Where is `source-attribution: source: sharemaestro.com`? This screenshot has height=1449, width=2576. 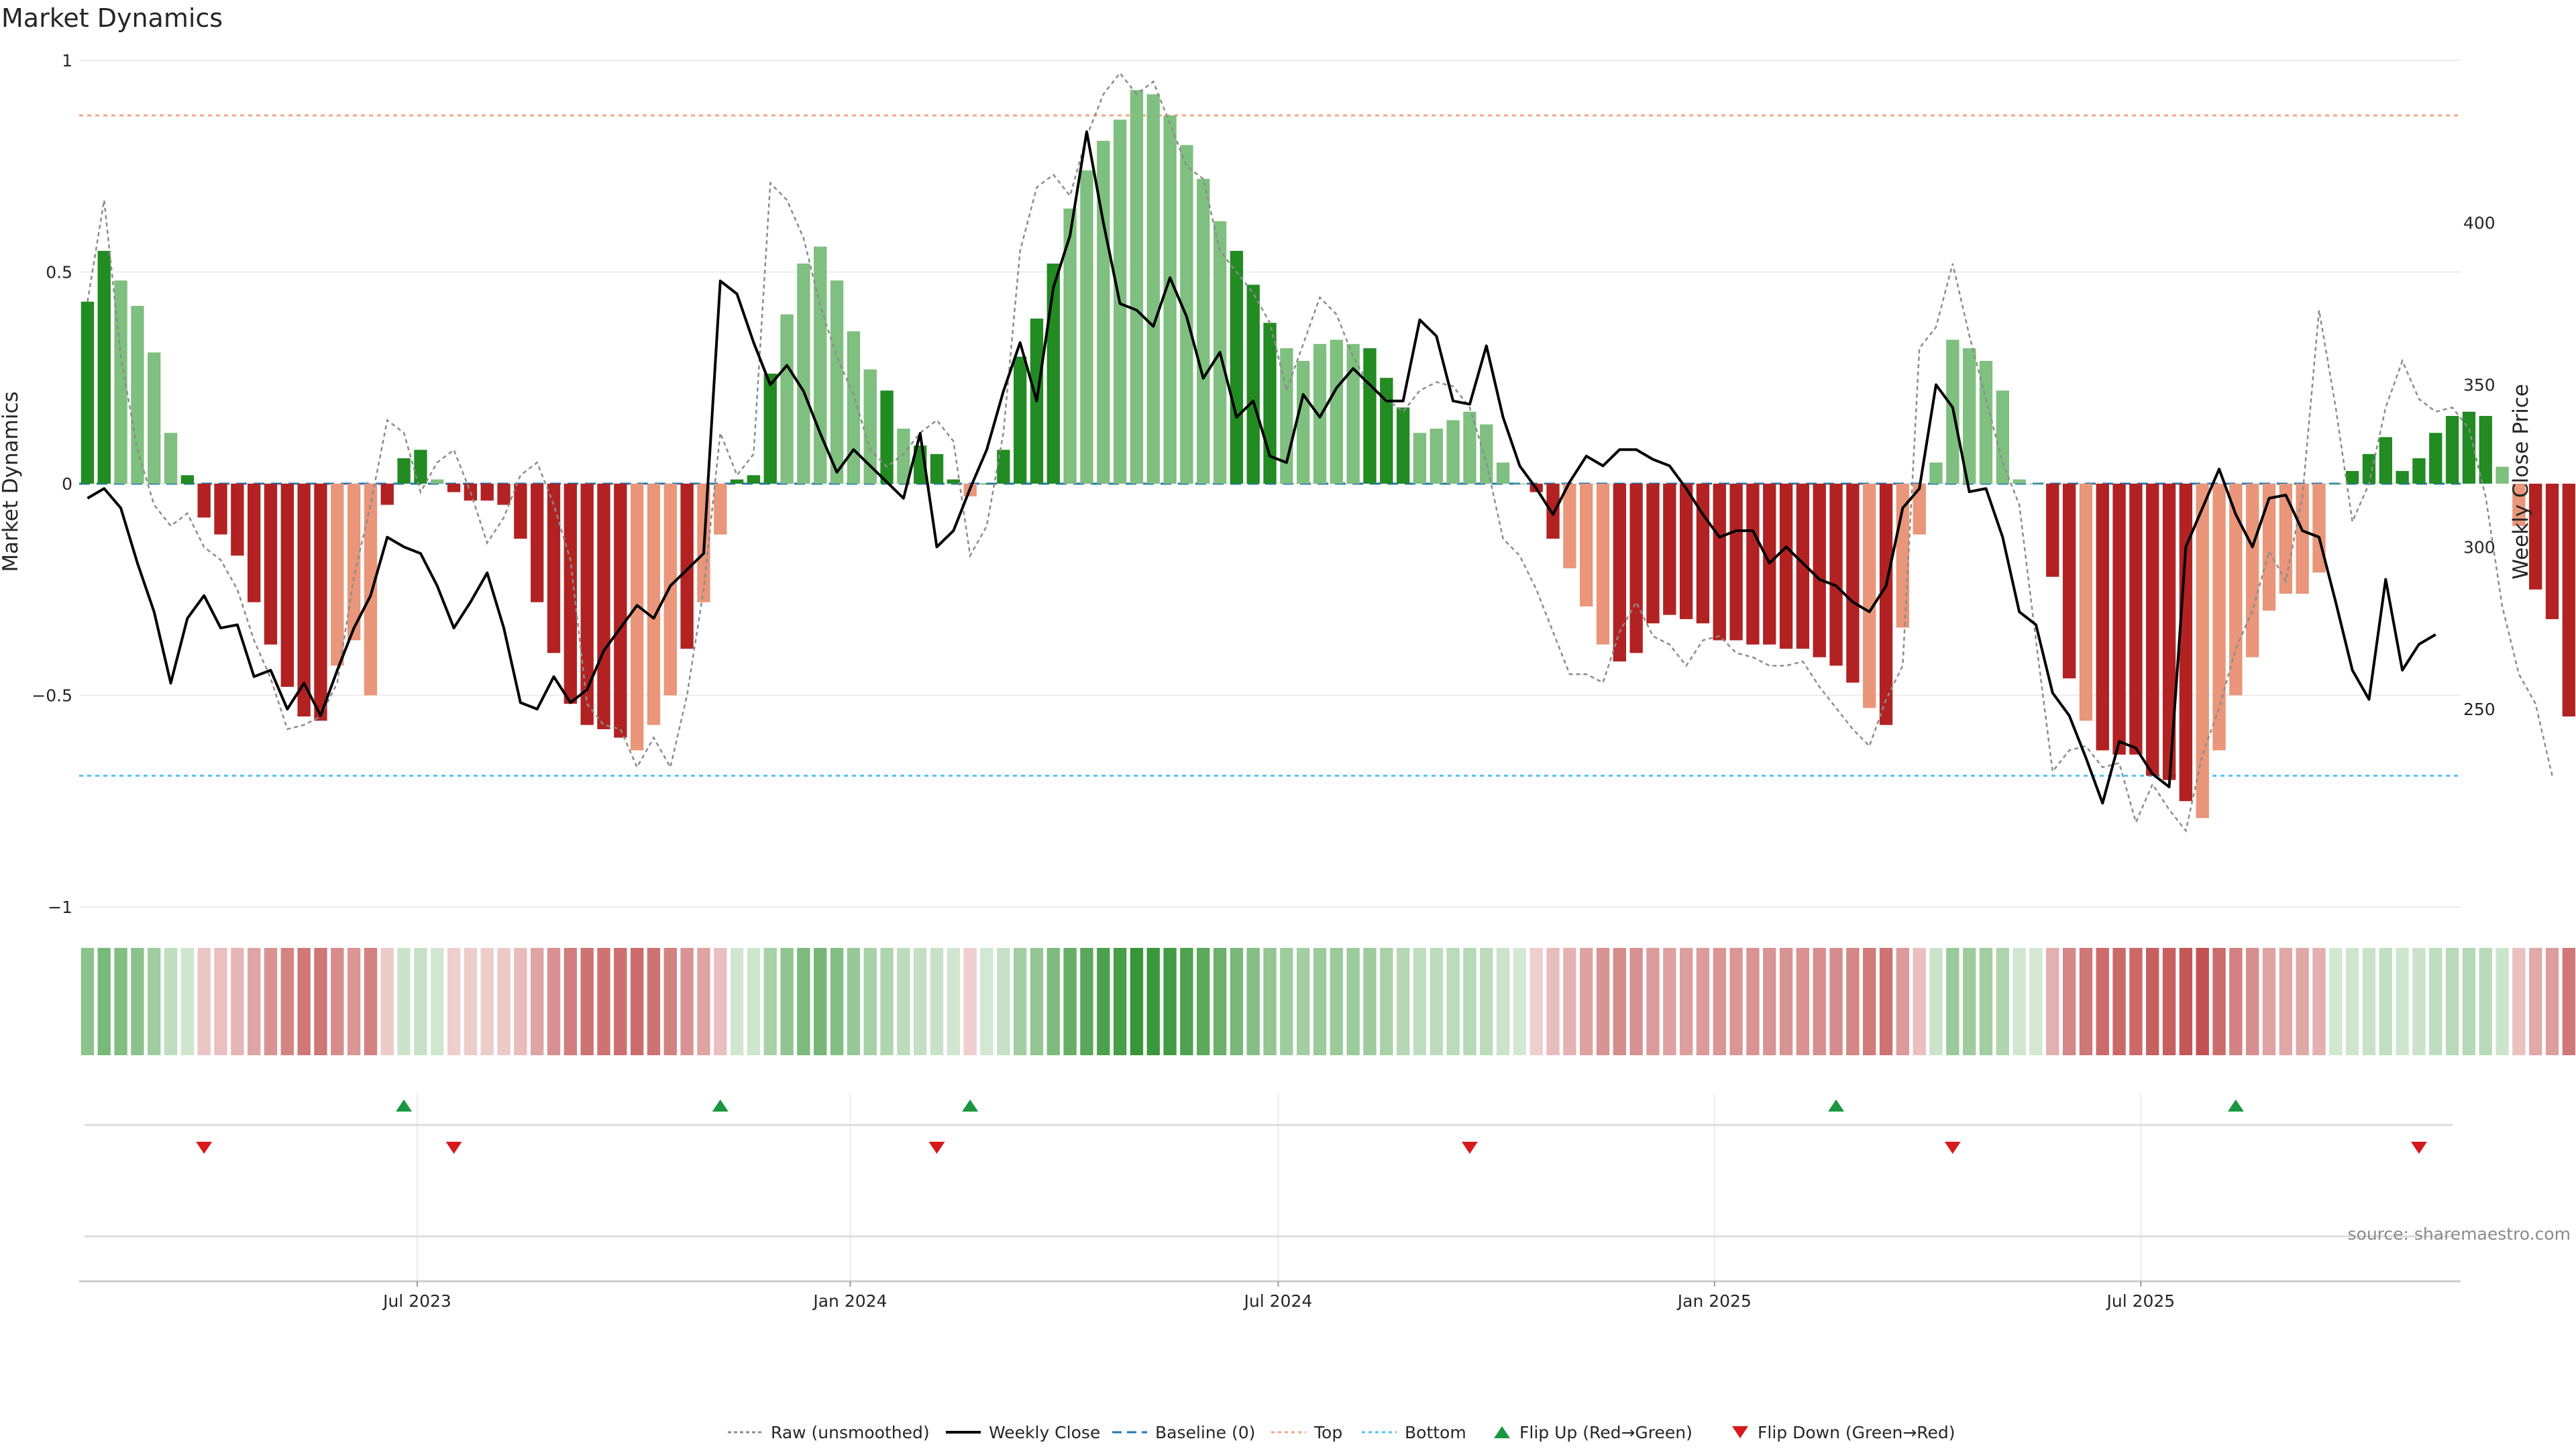 source-attribution: source: sharemaestro.com is located at coordinates (2459, 1234).